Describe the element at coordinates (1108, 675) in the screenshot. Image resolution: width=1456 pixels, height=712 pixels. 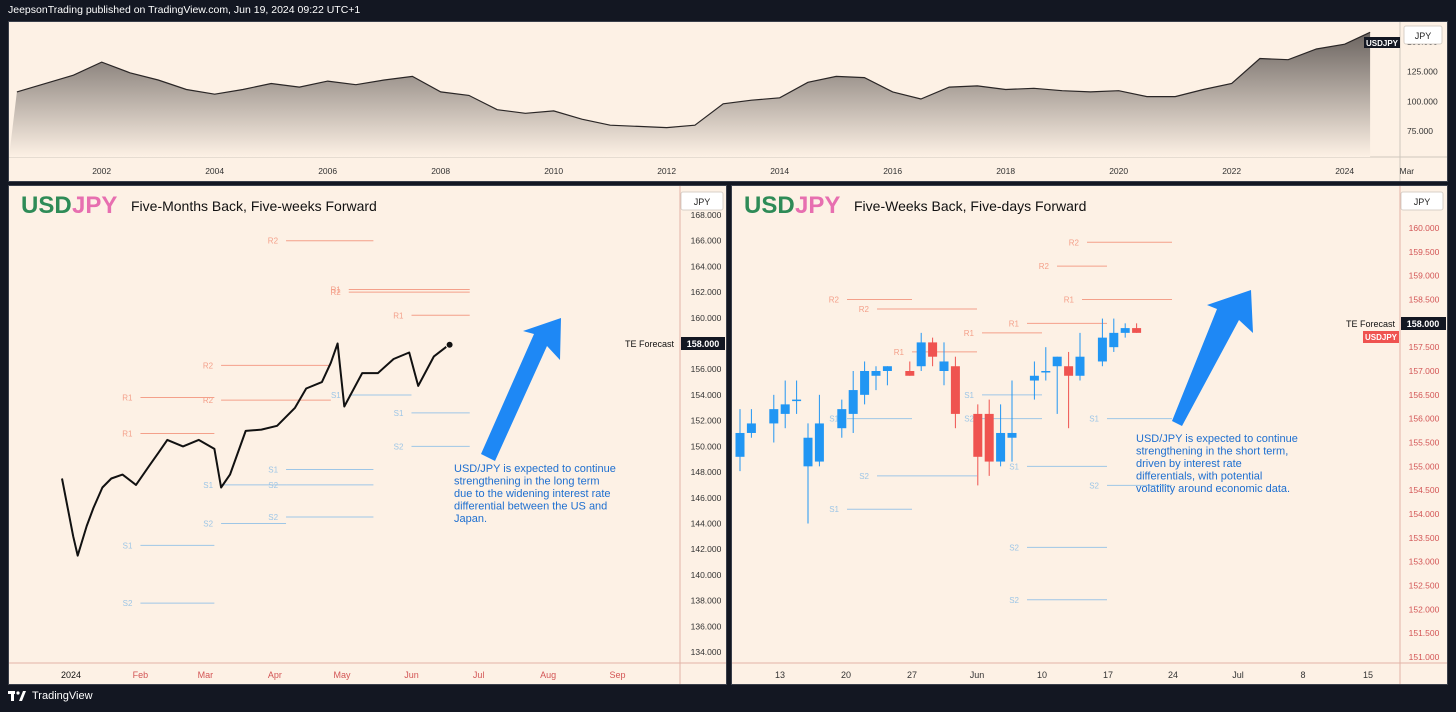
I see `x-tick-label: 17` at that location.